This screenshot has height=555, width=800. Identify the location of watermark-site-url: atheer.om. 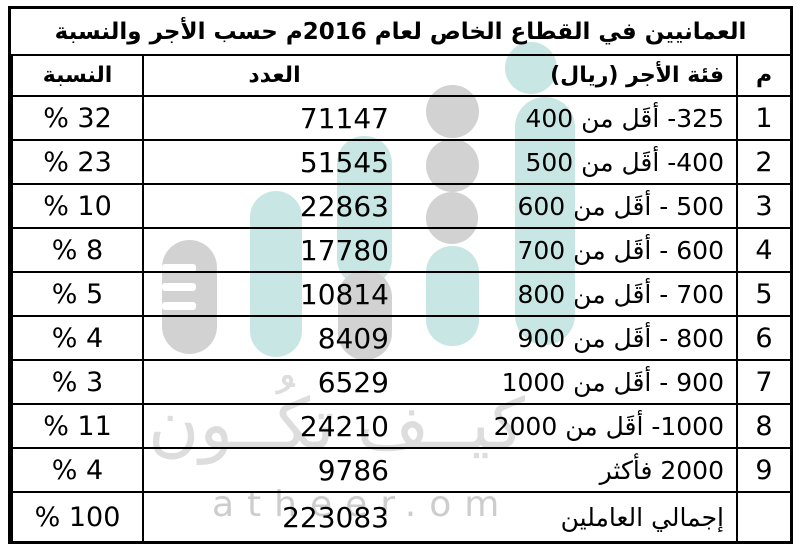
(362, 504).